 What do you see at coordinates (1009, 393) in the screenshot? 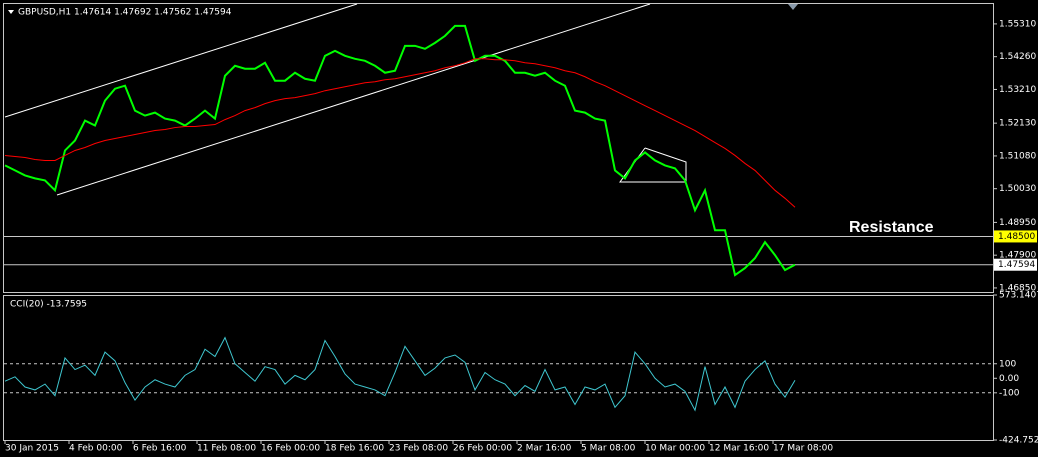
I see `y-tick-label: -100` at bounding box center [1009, 393].